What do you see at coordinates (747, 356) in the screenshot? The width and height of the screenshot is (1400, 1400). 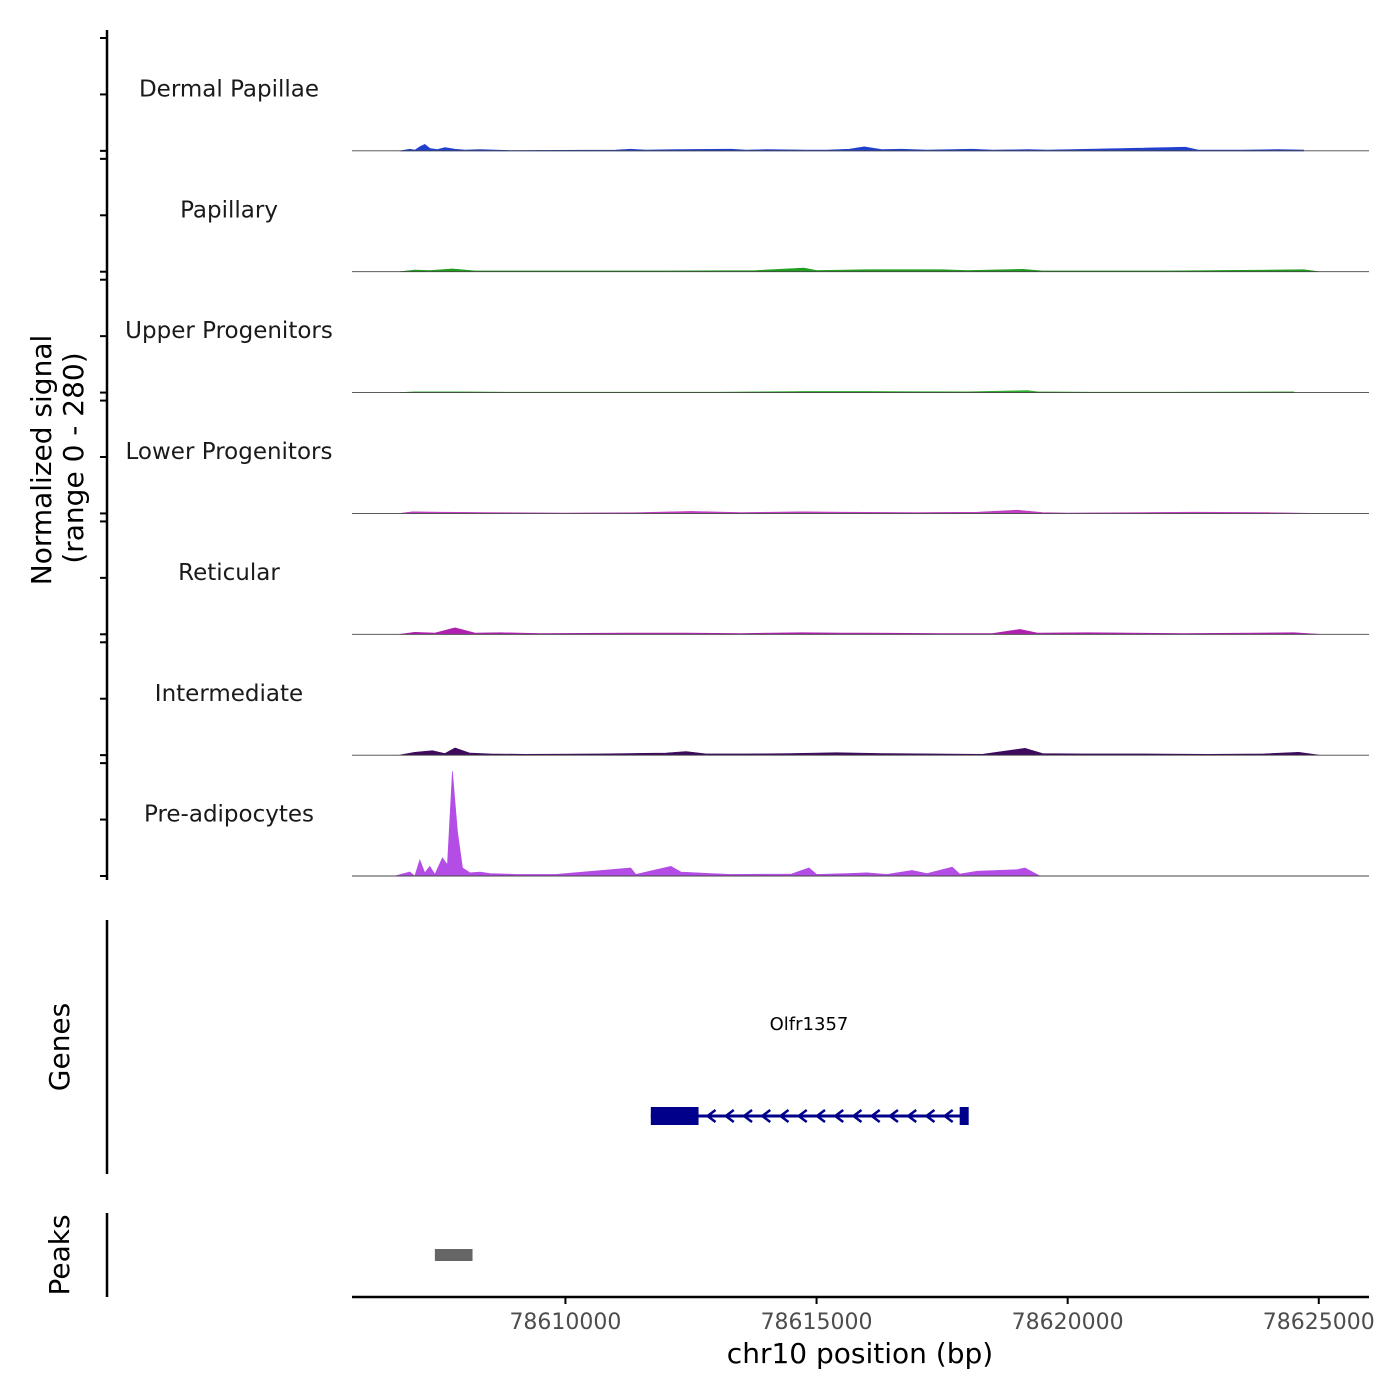 I see `track: Upper Progenitors` at bounding box center [747, 356].